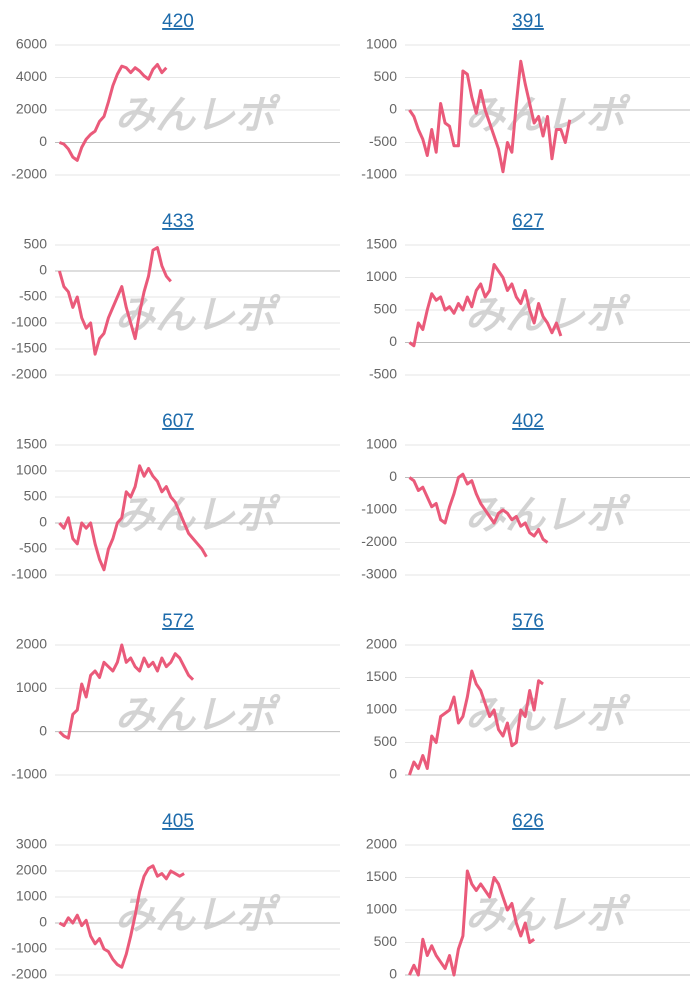 This screenshot has height=1000, width=700. I want to click on chart: 576 0 500 1000 1500 2000 みんレポ, so click(528, 696).